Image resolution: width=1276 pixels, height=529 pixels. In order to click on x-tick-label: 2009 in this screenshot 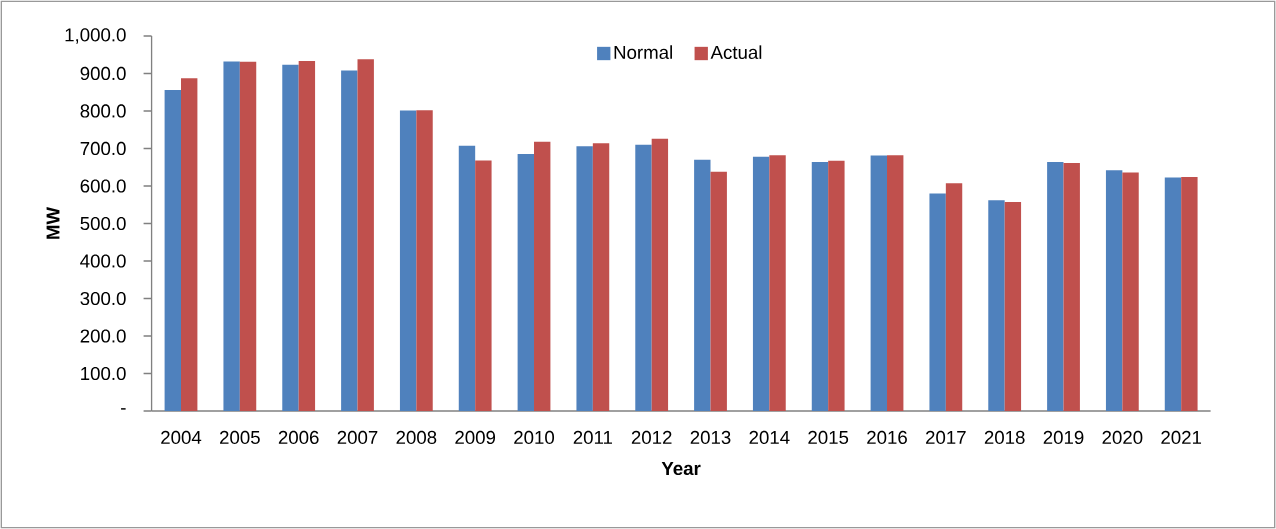, I will do `click(475, 437)`.